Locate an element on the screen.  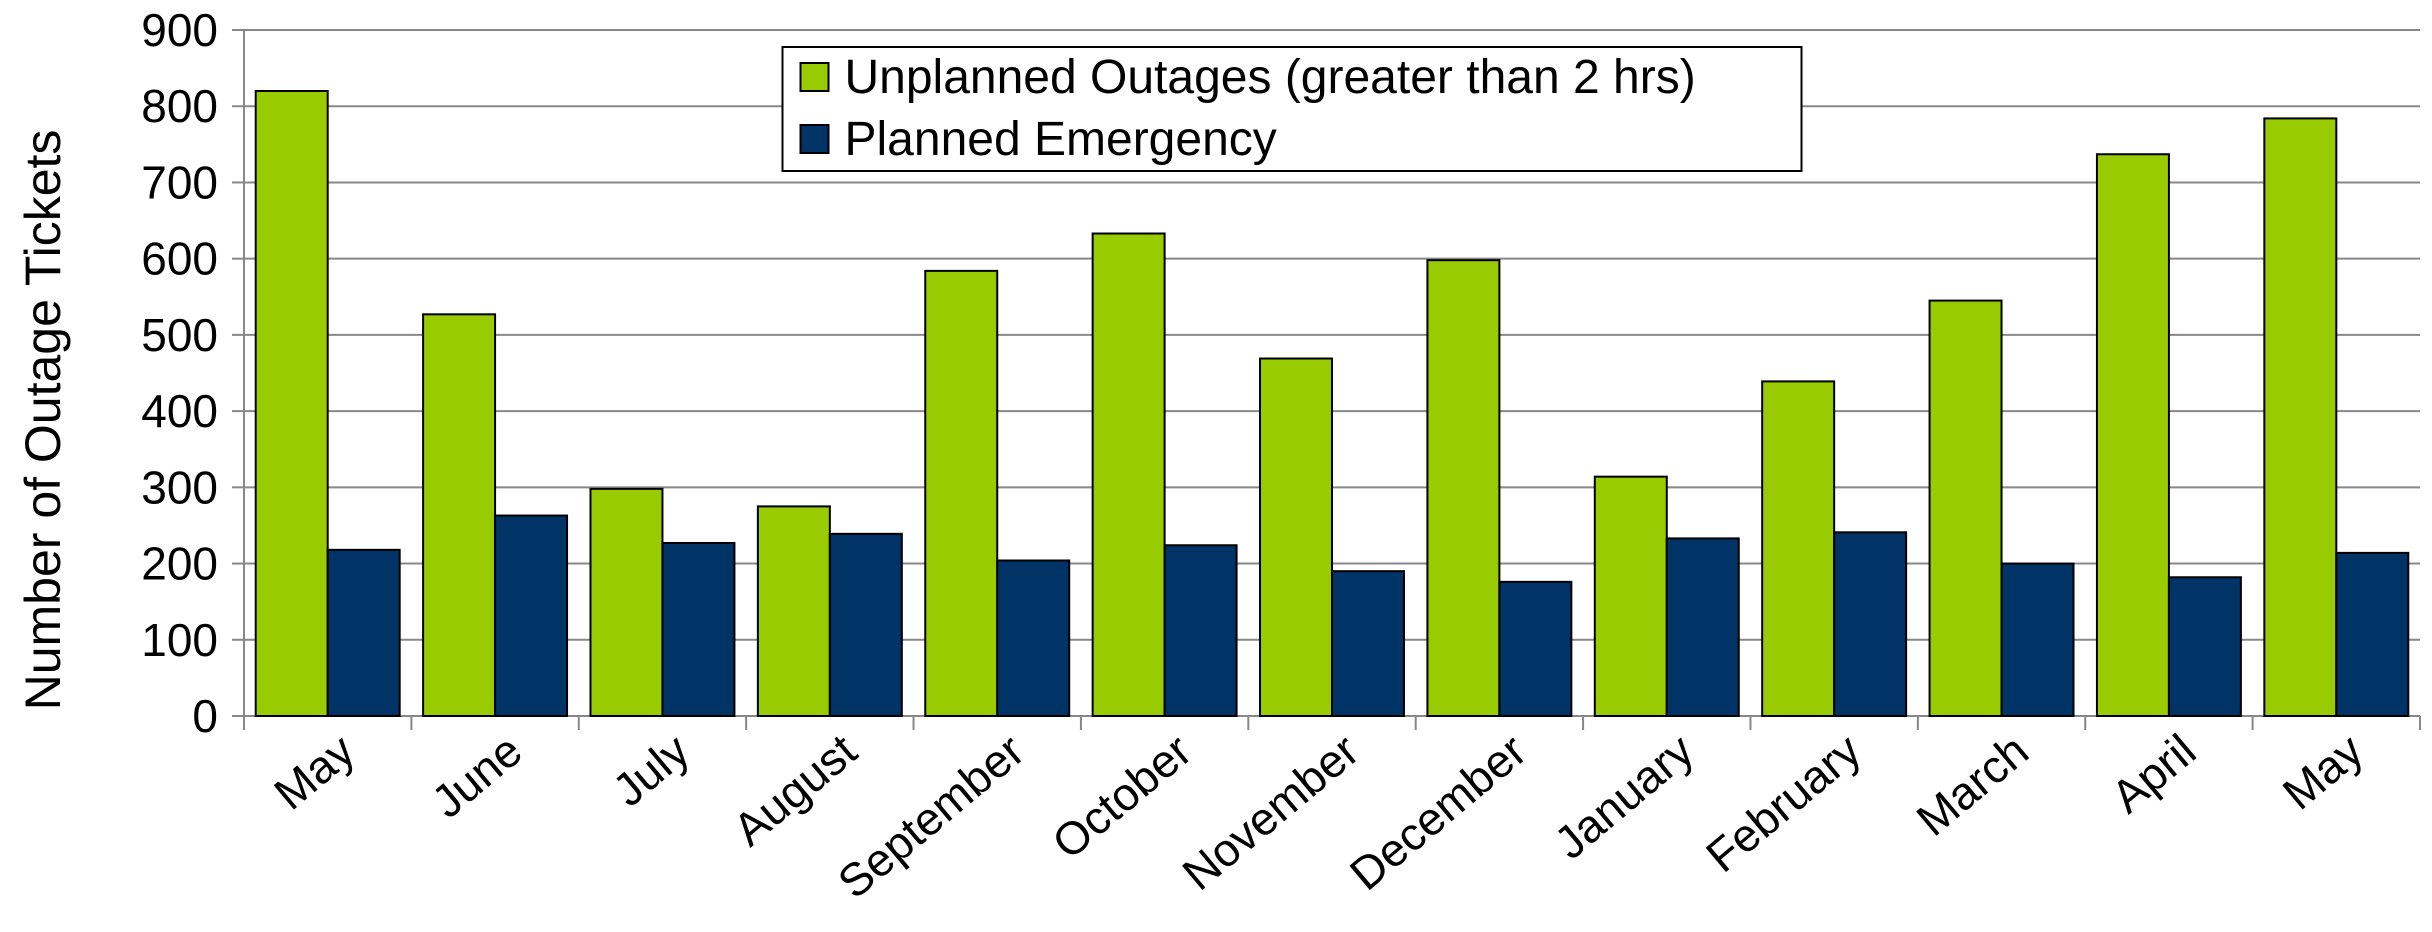
legend-label: Unplanned Outages (greater than 2 hrs) is located at coordinates (1270, 77).